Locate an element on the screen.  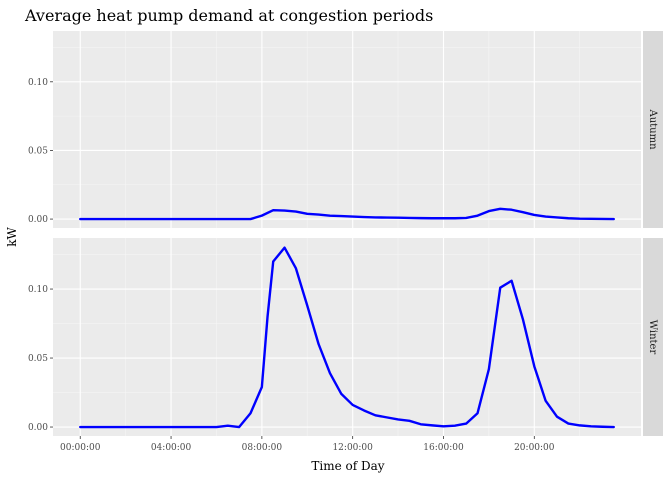
x-tick-label: 12:00:00 is located at coordinates (352, 448).